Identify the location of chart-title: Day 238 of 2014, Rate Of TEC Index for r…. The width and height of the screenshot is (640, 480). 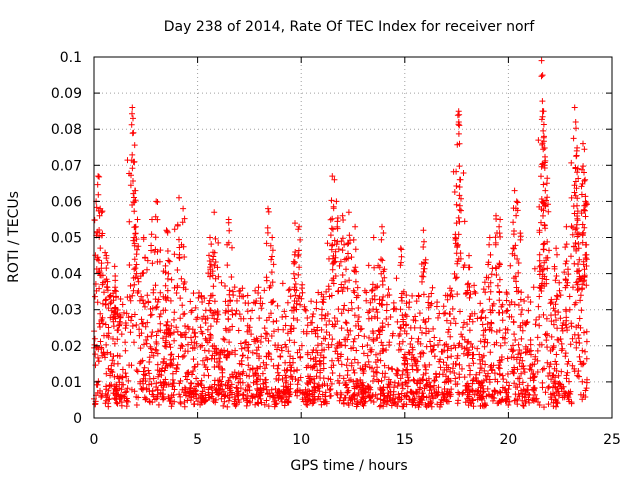
(350, 27).